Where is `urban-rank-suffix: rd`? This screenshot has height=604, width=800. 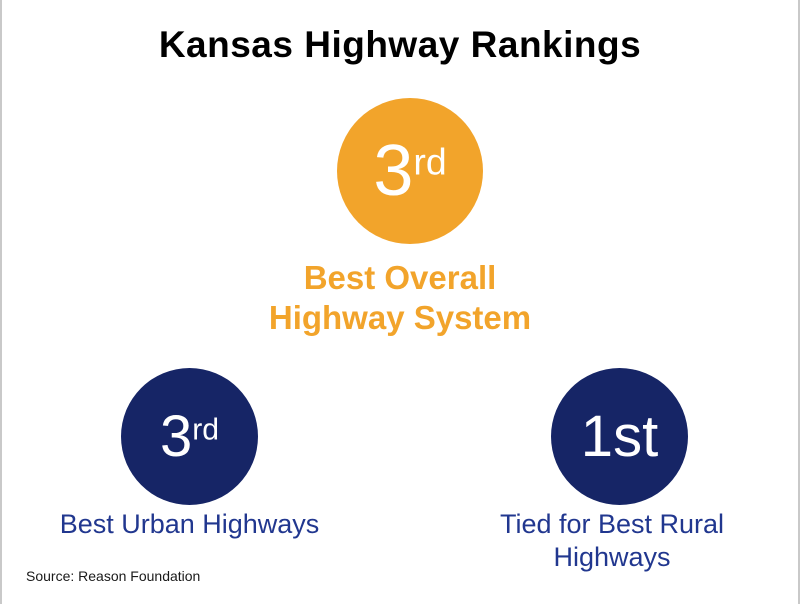 urban-rank-suffix: rd is located at coordinates (206, 429).